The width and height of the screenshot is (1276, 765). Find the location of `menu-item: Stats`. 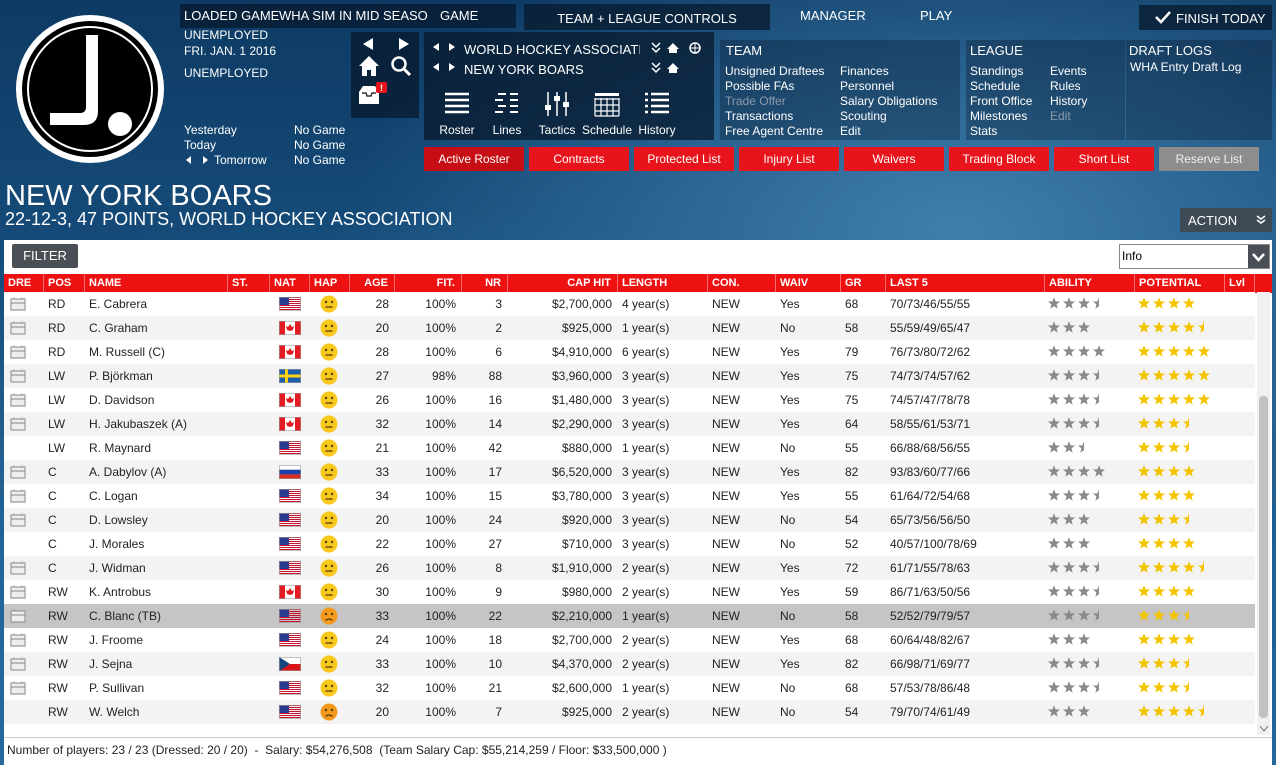

menu-item: Stats is located at coordinates (984, 131).